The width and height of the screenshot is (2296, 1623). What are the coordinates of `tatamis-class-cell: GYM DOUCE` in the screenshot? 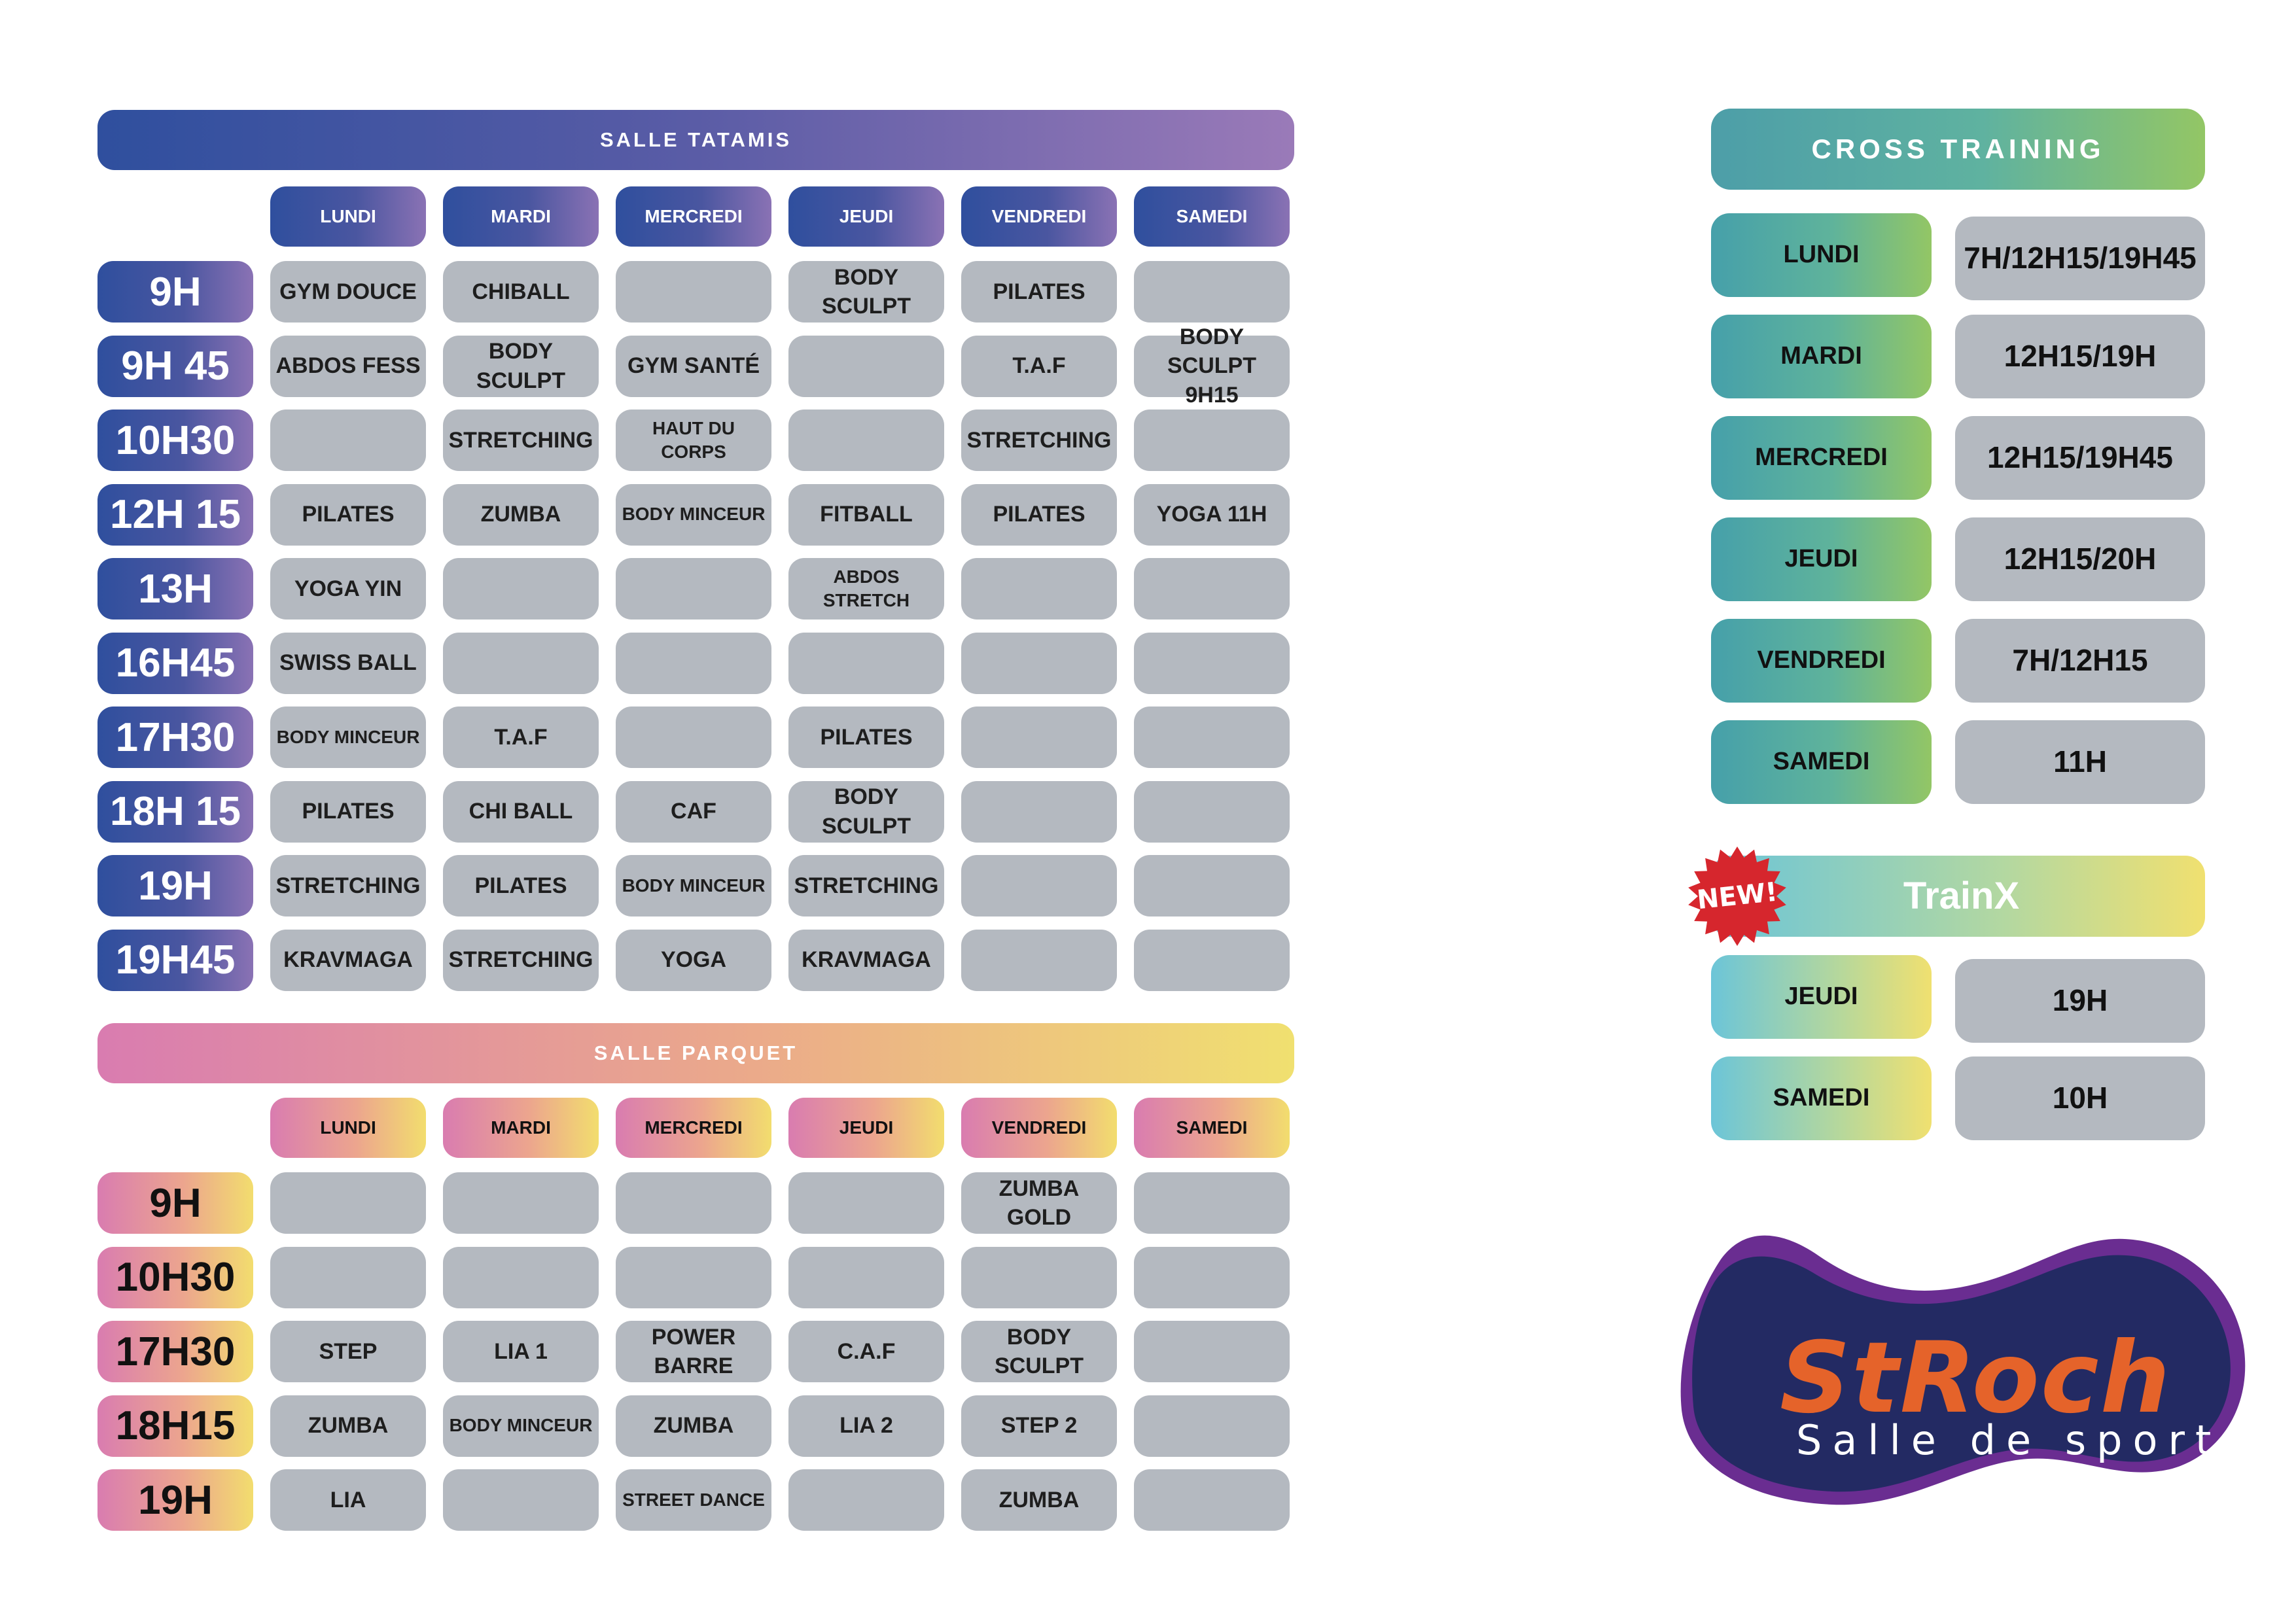 It's located at (348, 292).